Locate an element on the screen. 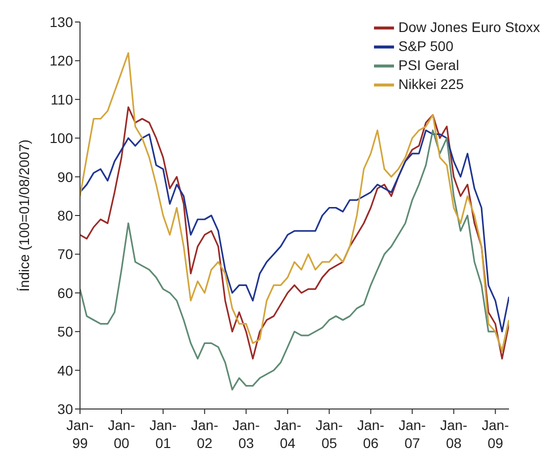 Image resolution: width=552 pixels, height=458 pixels. y-tick-label: 50 is located at coordinates (65, 332).